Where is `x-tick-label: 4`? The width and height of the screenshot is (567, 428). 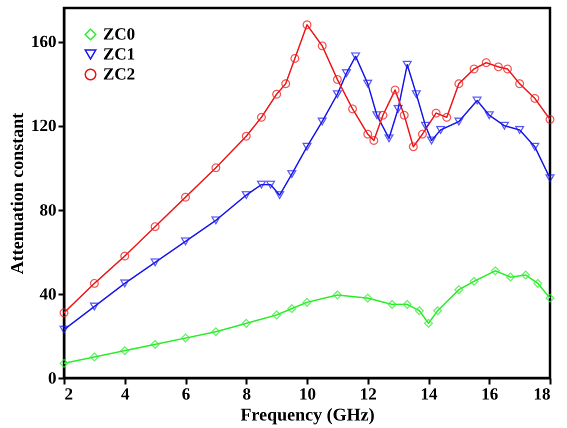
x-tick-label: 4 is located at coordinates (125, 394).